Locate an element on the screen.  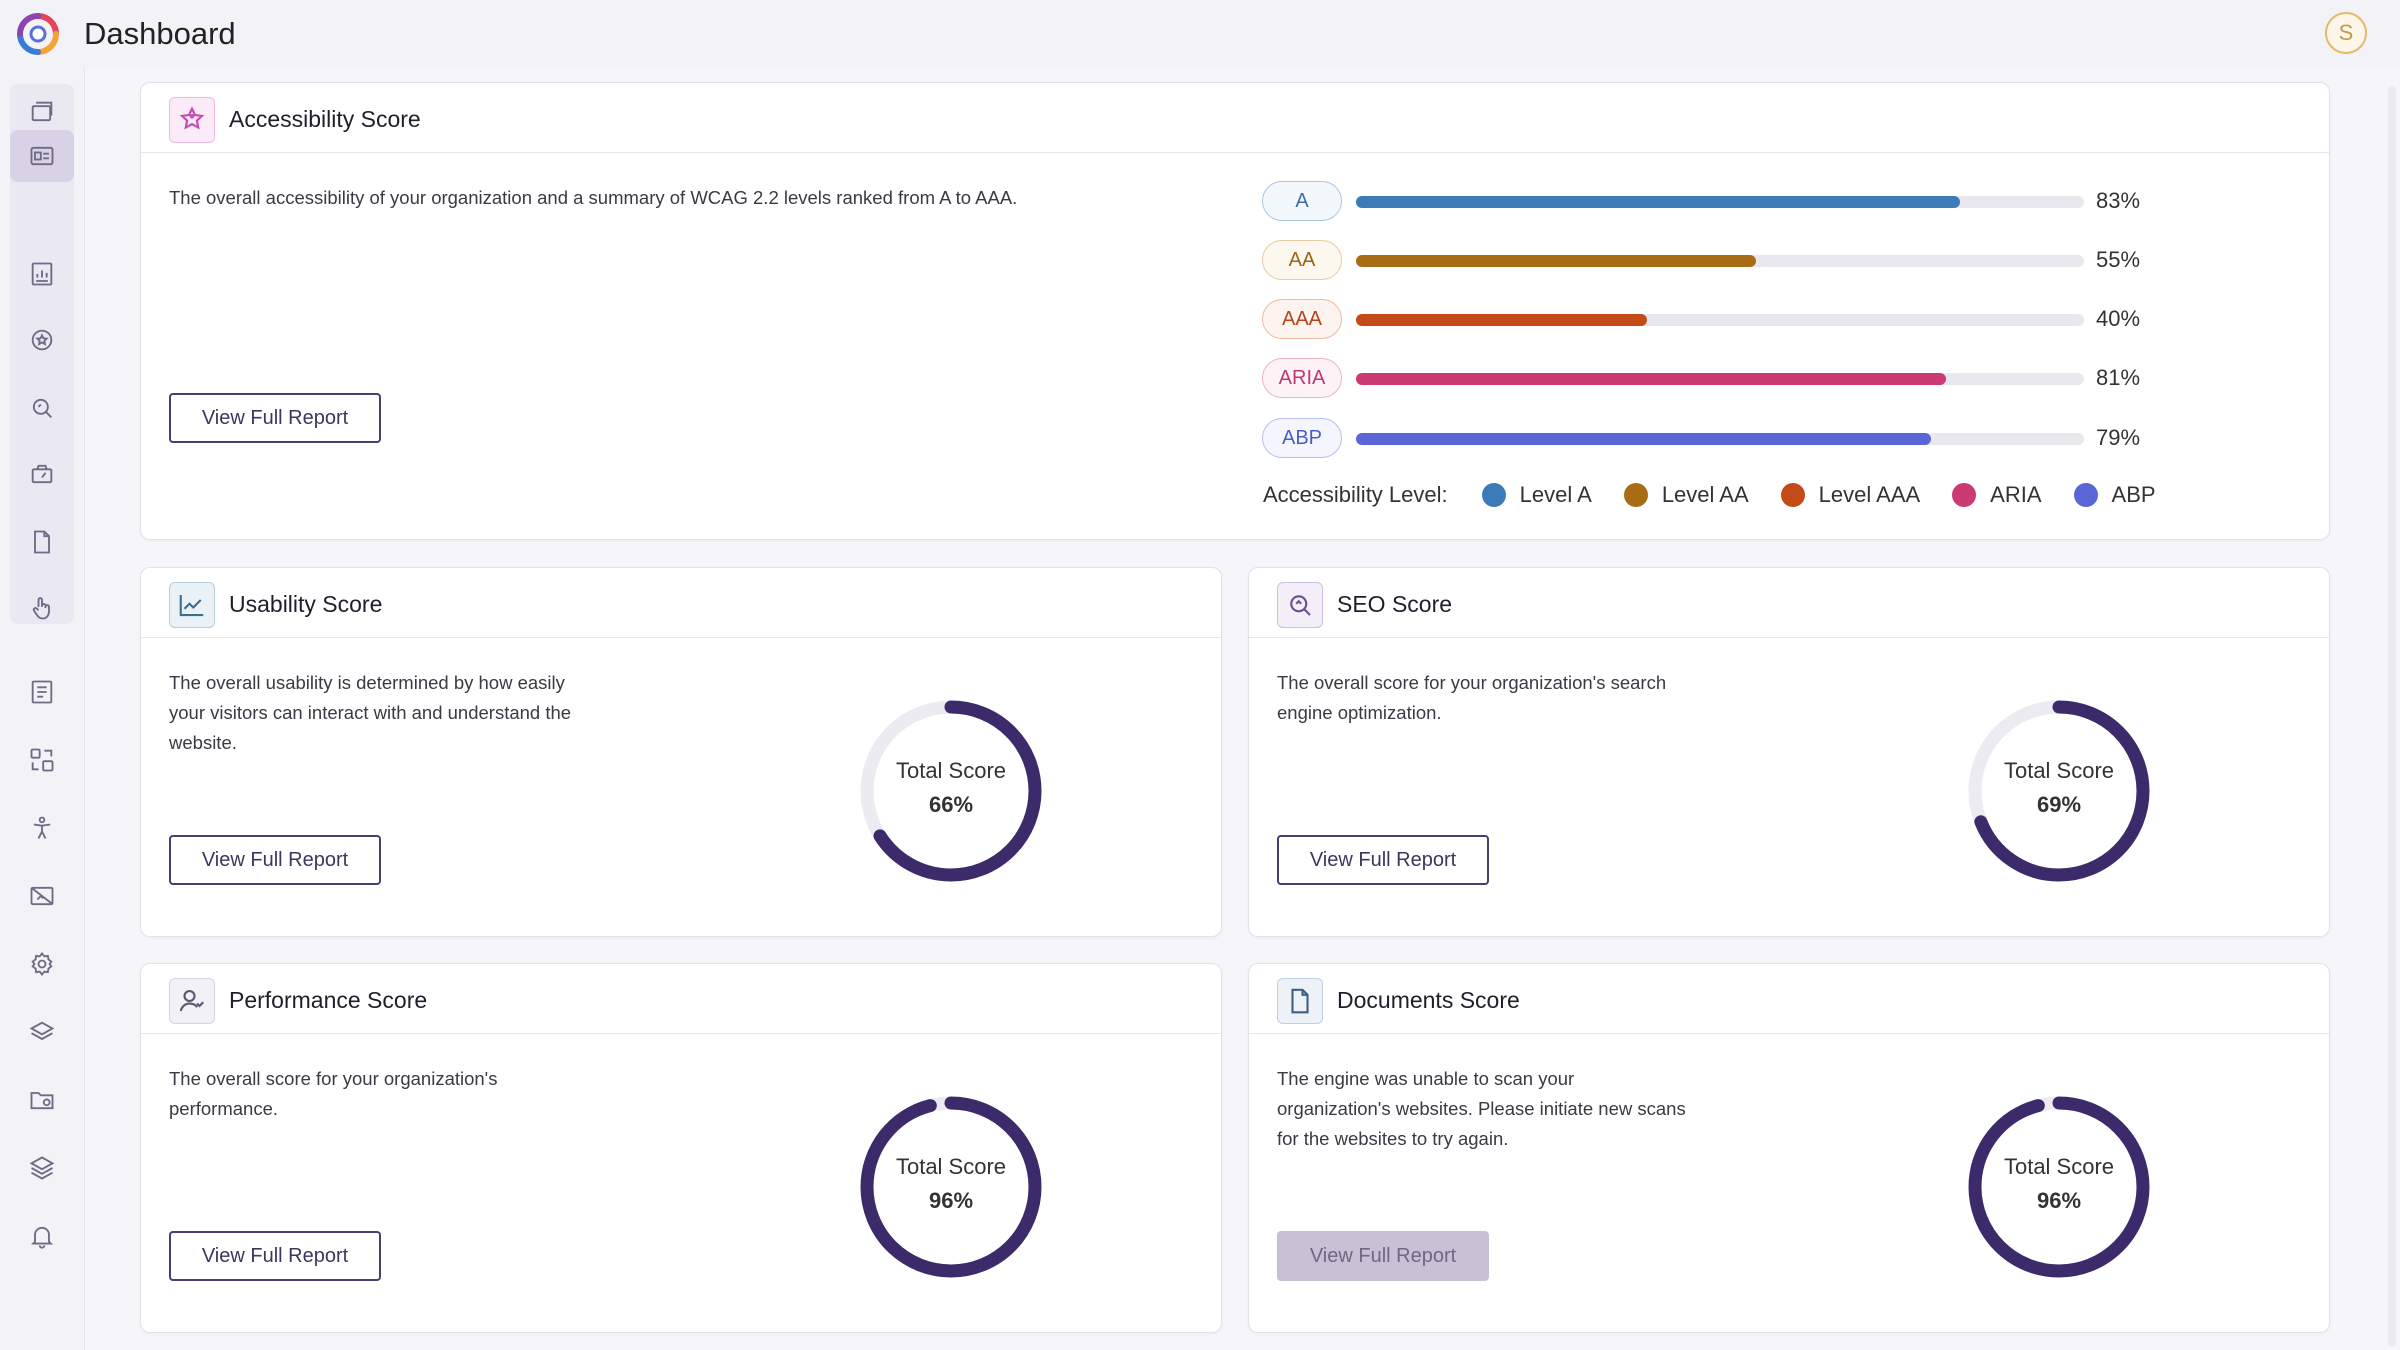
top-bar: Dashboard S is located at coordinates (1200, 34).